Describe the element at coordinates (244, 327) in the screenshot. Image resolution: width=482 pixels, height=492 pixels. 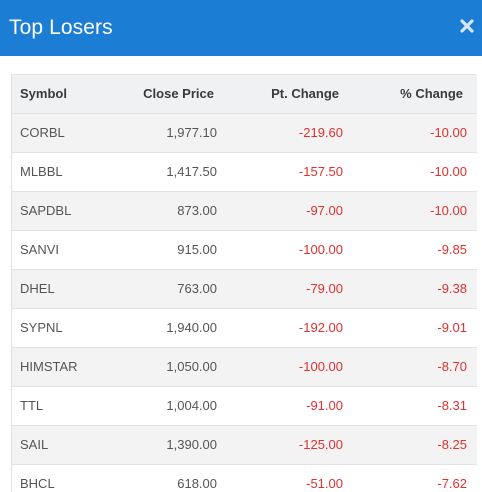
I see `table-row: SYPNL 1,940.00 -192.00 -9.01` at that location.